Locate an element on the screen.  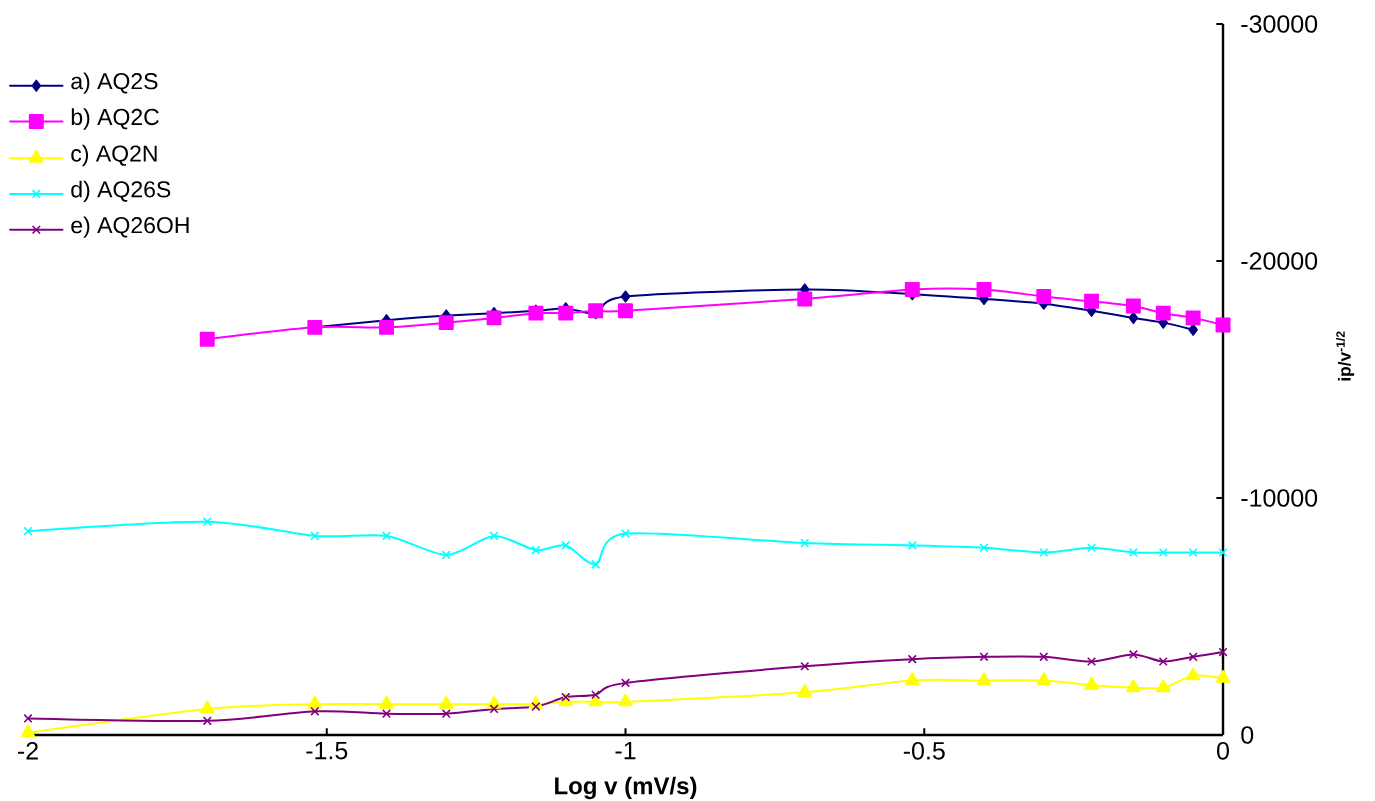
y-tick-label: -30000 is located at coordinates (1279, 24).